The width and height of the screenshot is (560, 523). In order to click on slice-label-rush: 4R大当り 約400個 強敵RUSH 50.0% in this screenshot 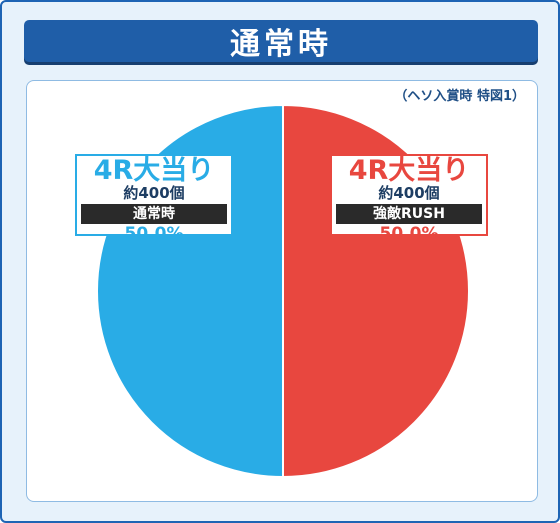, I will do `click(409, 198)`.